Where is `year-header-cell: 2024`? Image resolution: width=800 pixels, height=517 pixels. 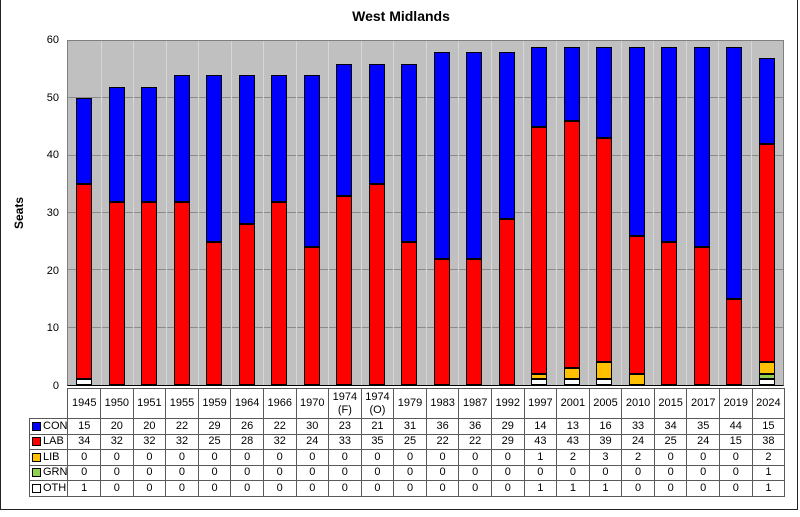
year-header-cell: 2024 is located at coordinates (768, 403).